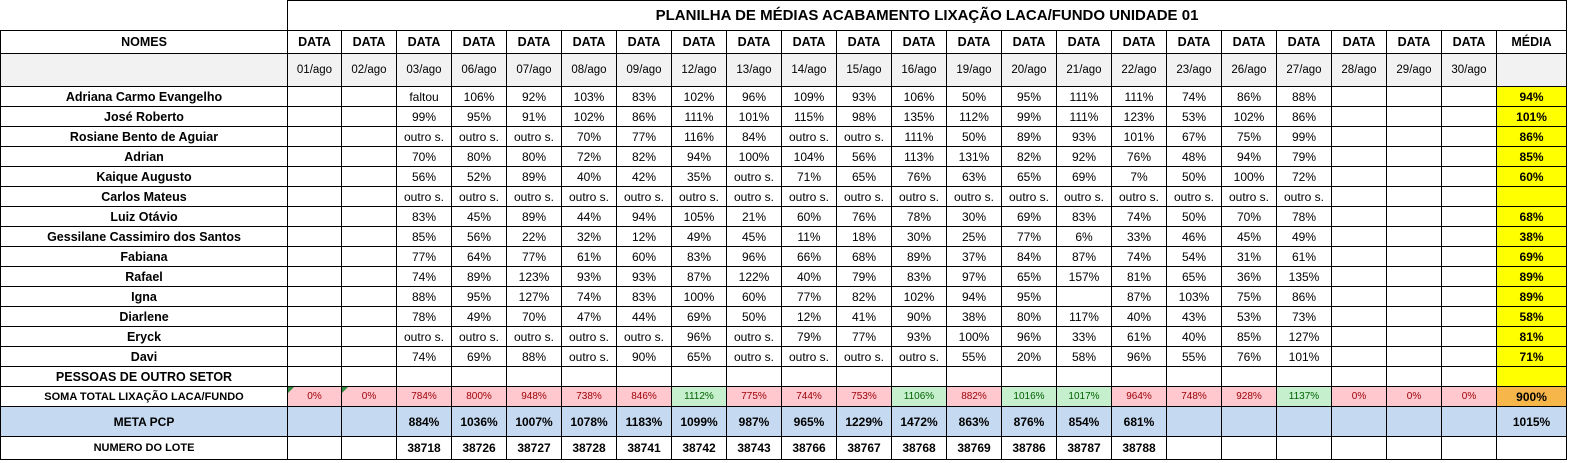  I want to click on score-cell: 68%, so click(864, 256).